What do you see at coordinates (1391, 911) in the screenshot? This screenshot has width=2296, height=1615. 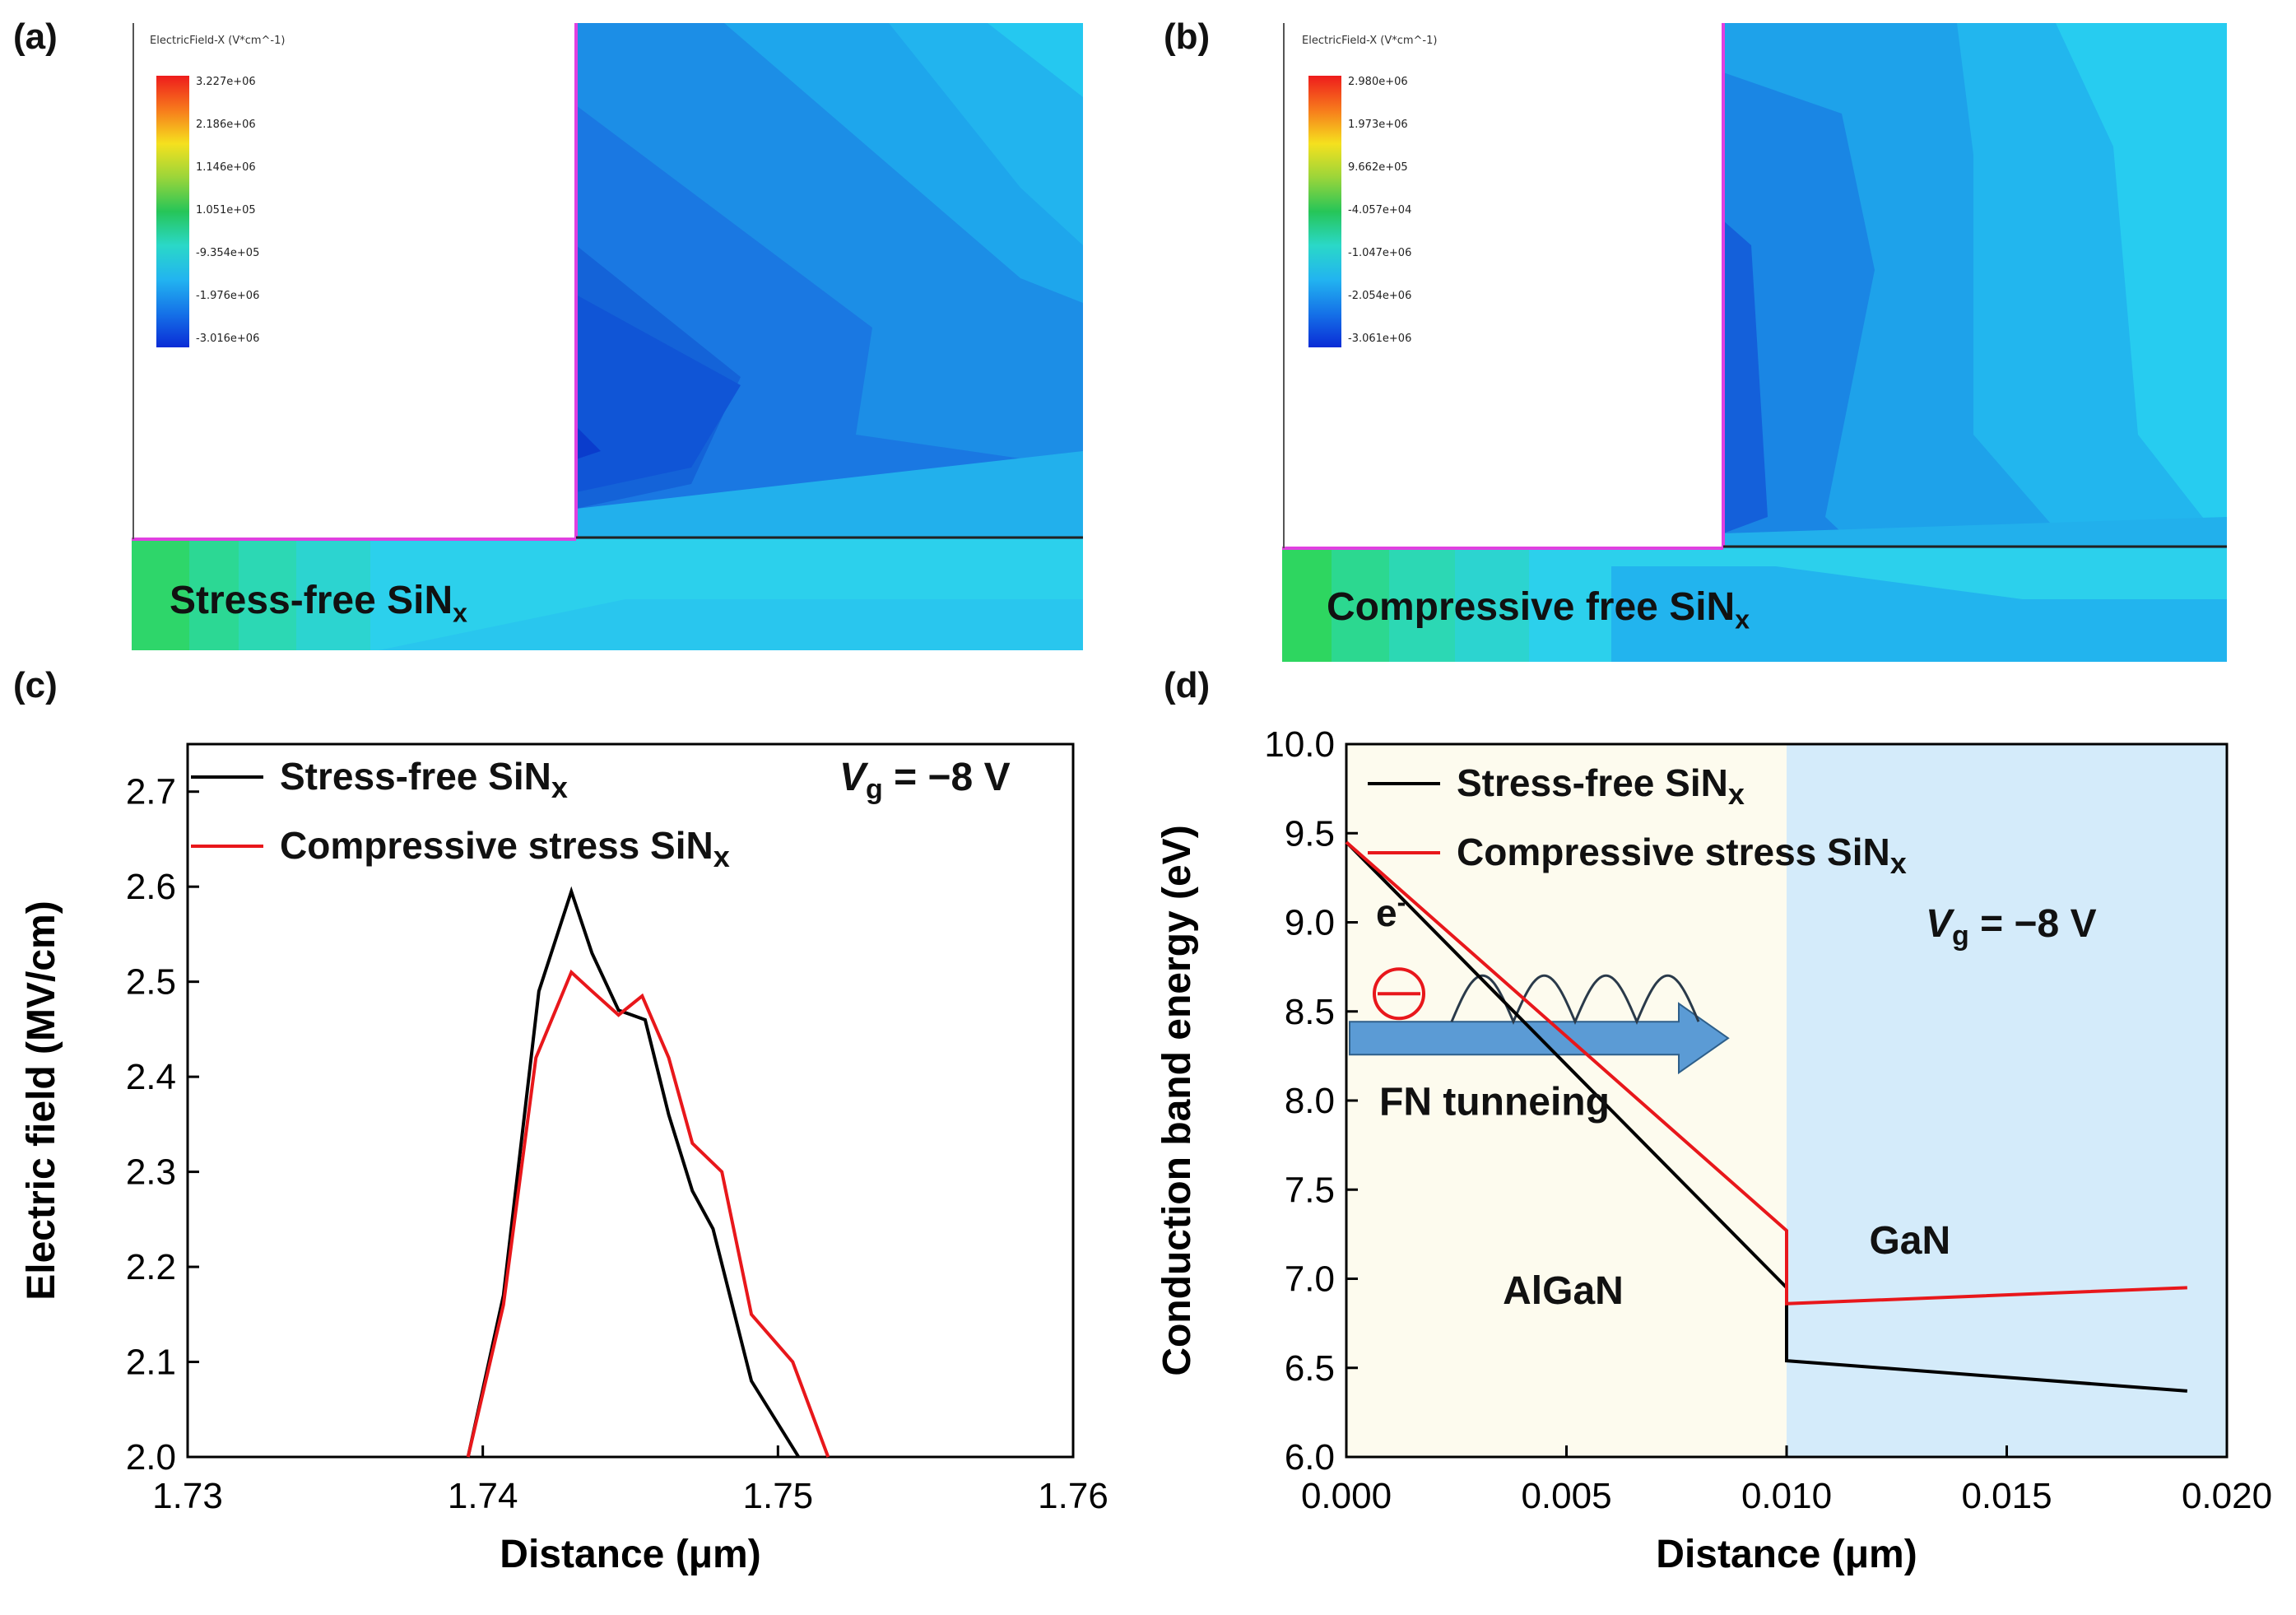 I see `electron-label: e-` at bounding box center [1391, 911].